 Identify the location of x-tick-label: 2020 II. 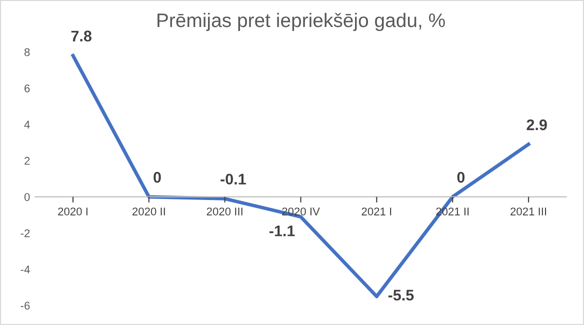
(148, 212).